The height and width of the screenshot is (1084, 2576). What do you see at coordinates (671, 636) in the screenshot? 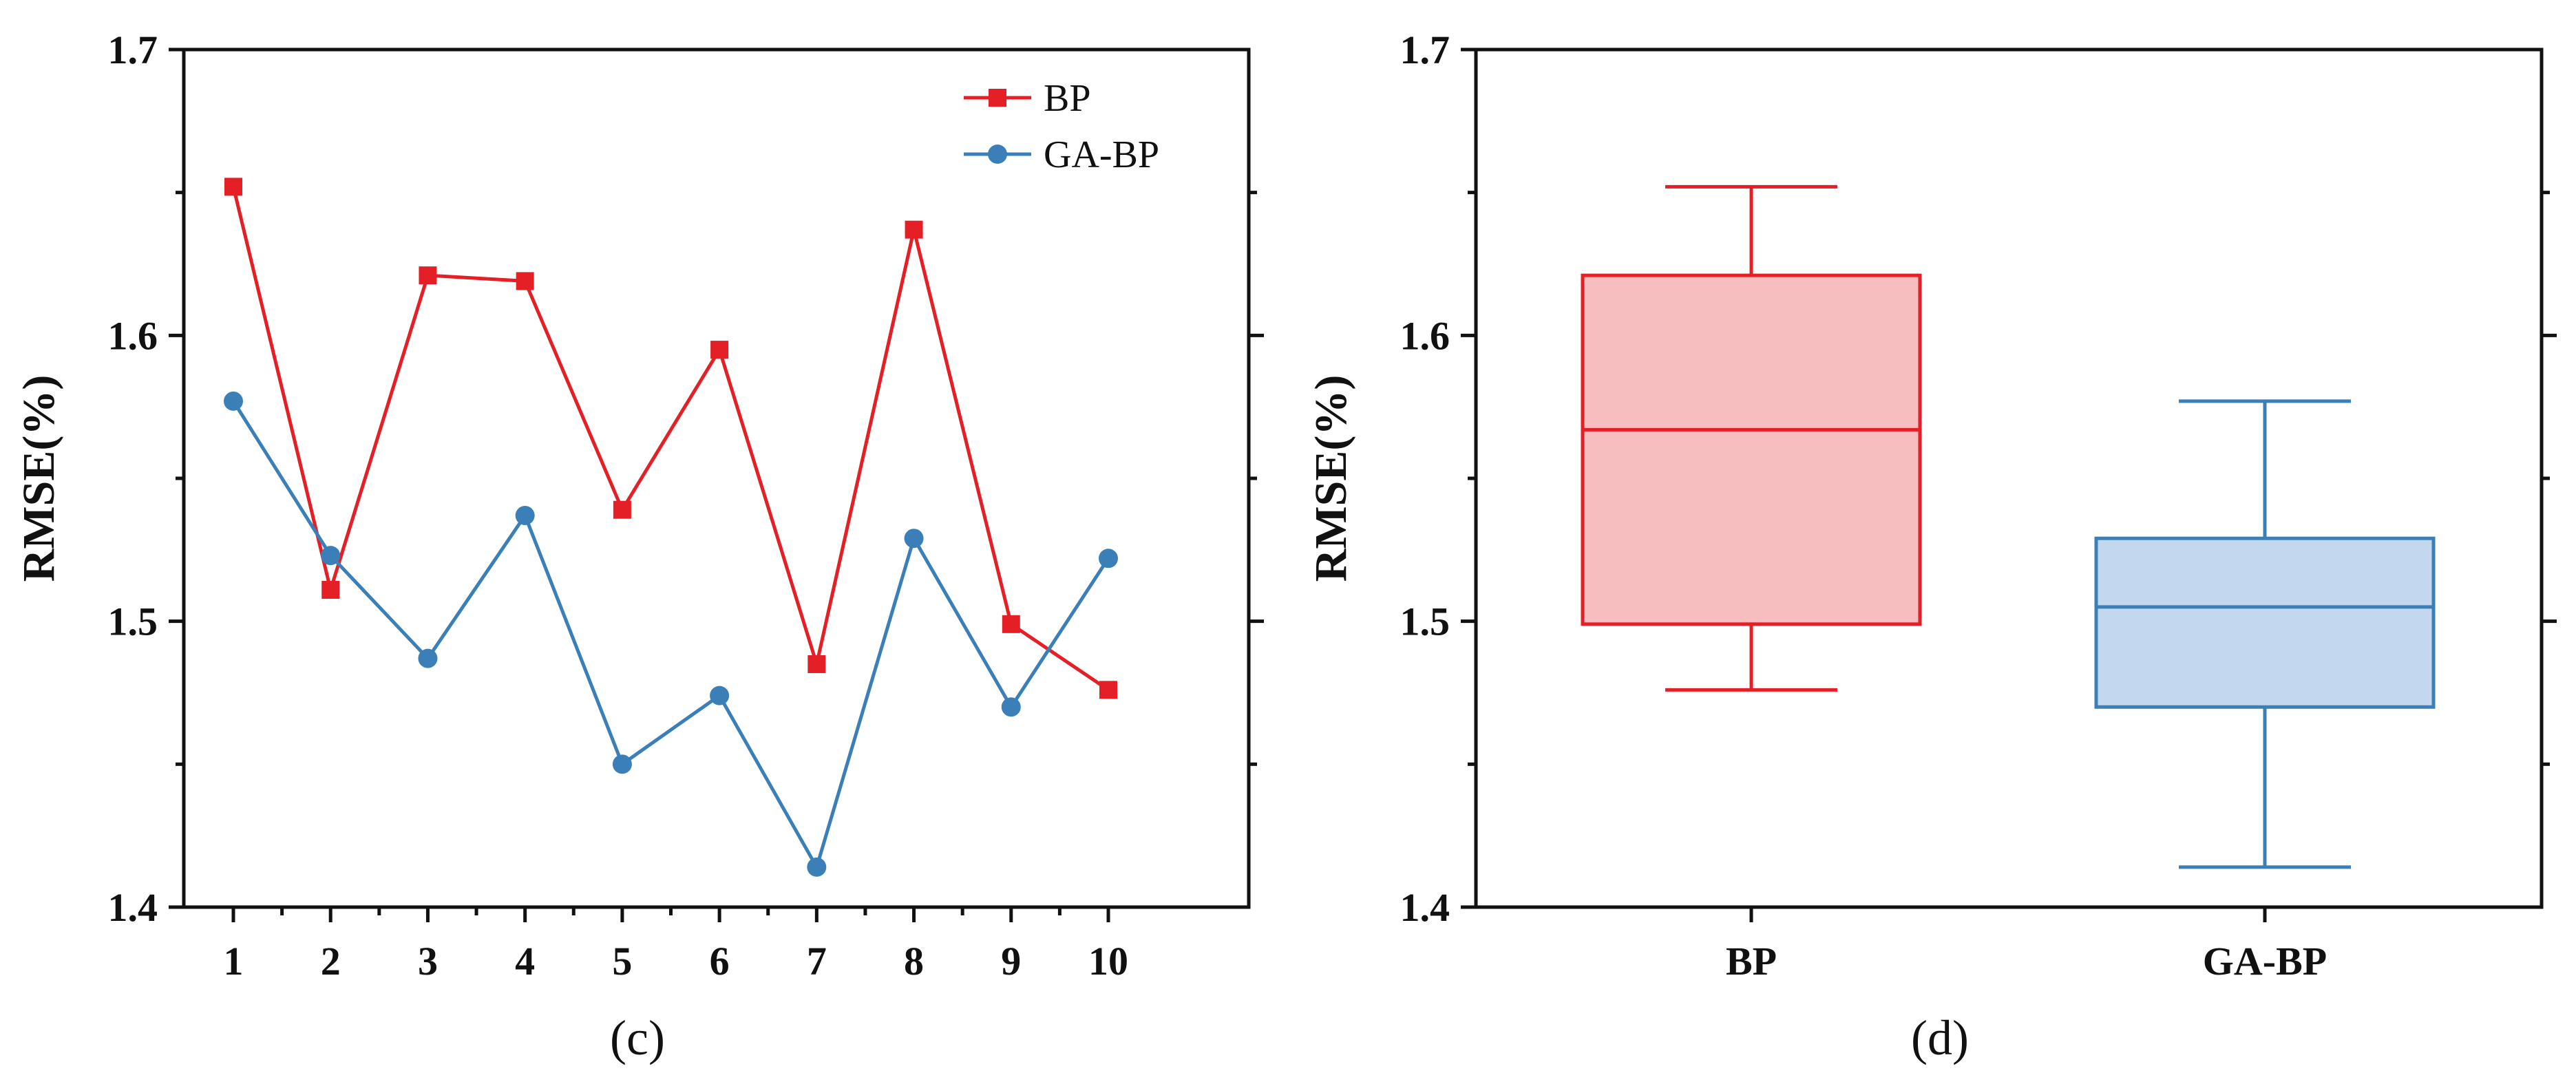
I see `series-line-ga-bp` at bounding box center [671, 636].